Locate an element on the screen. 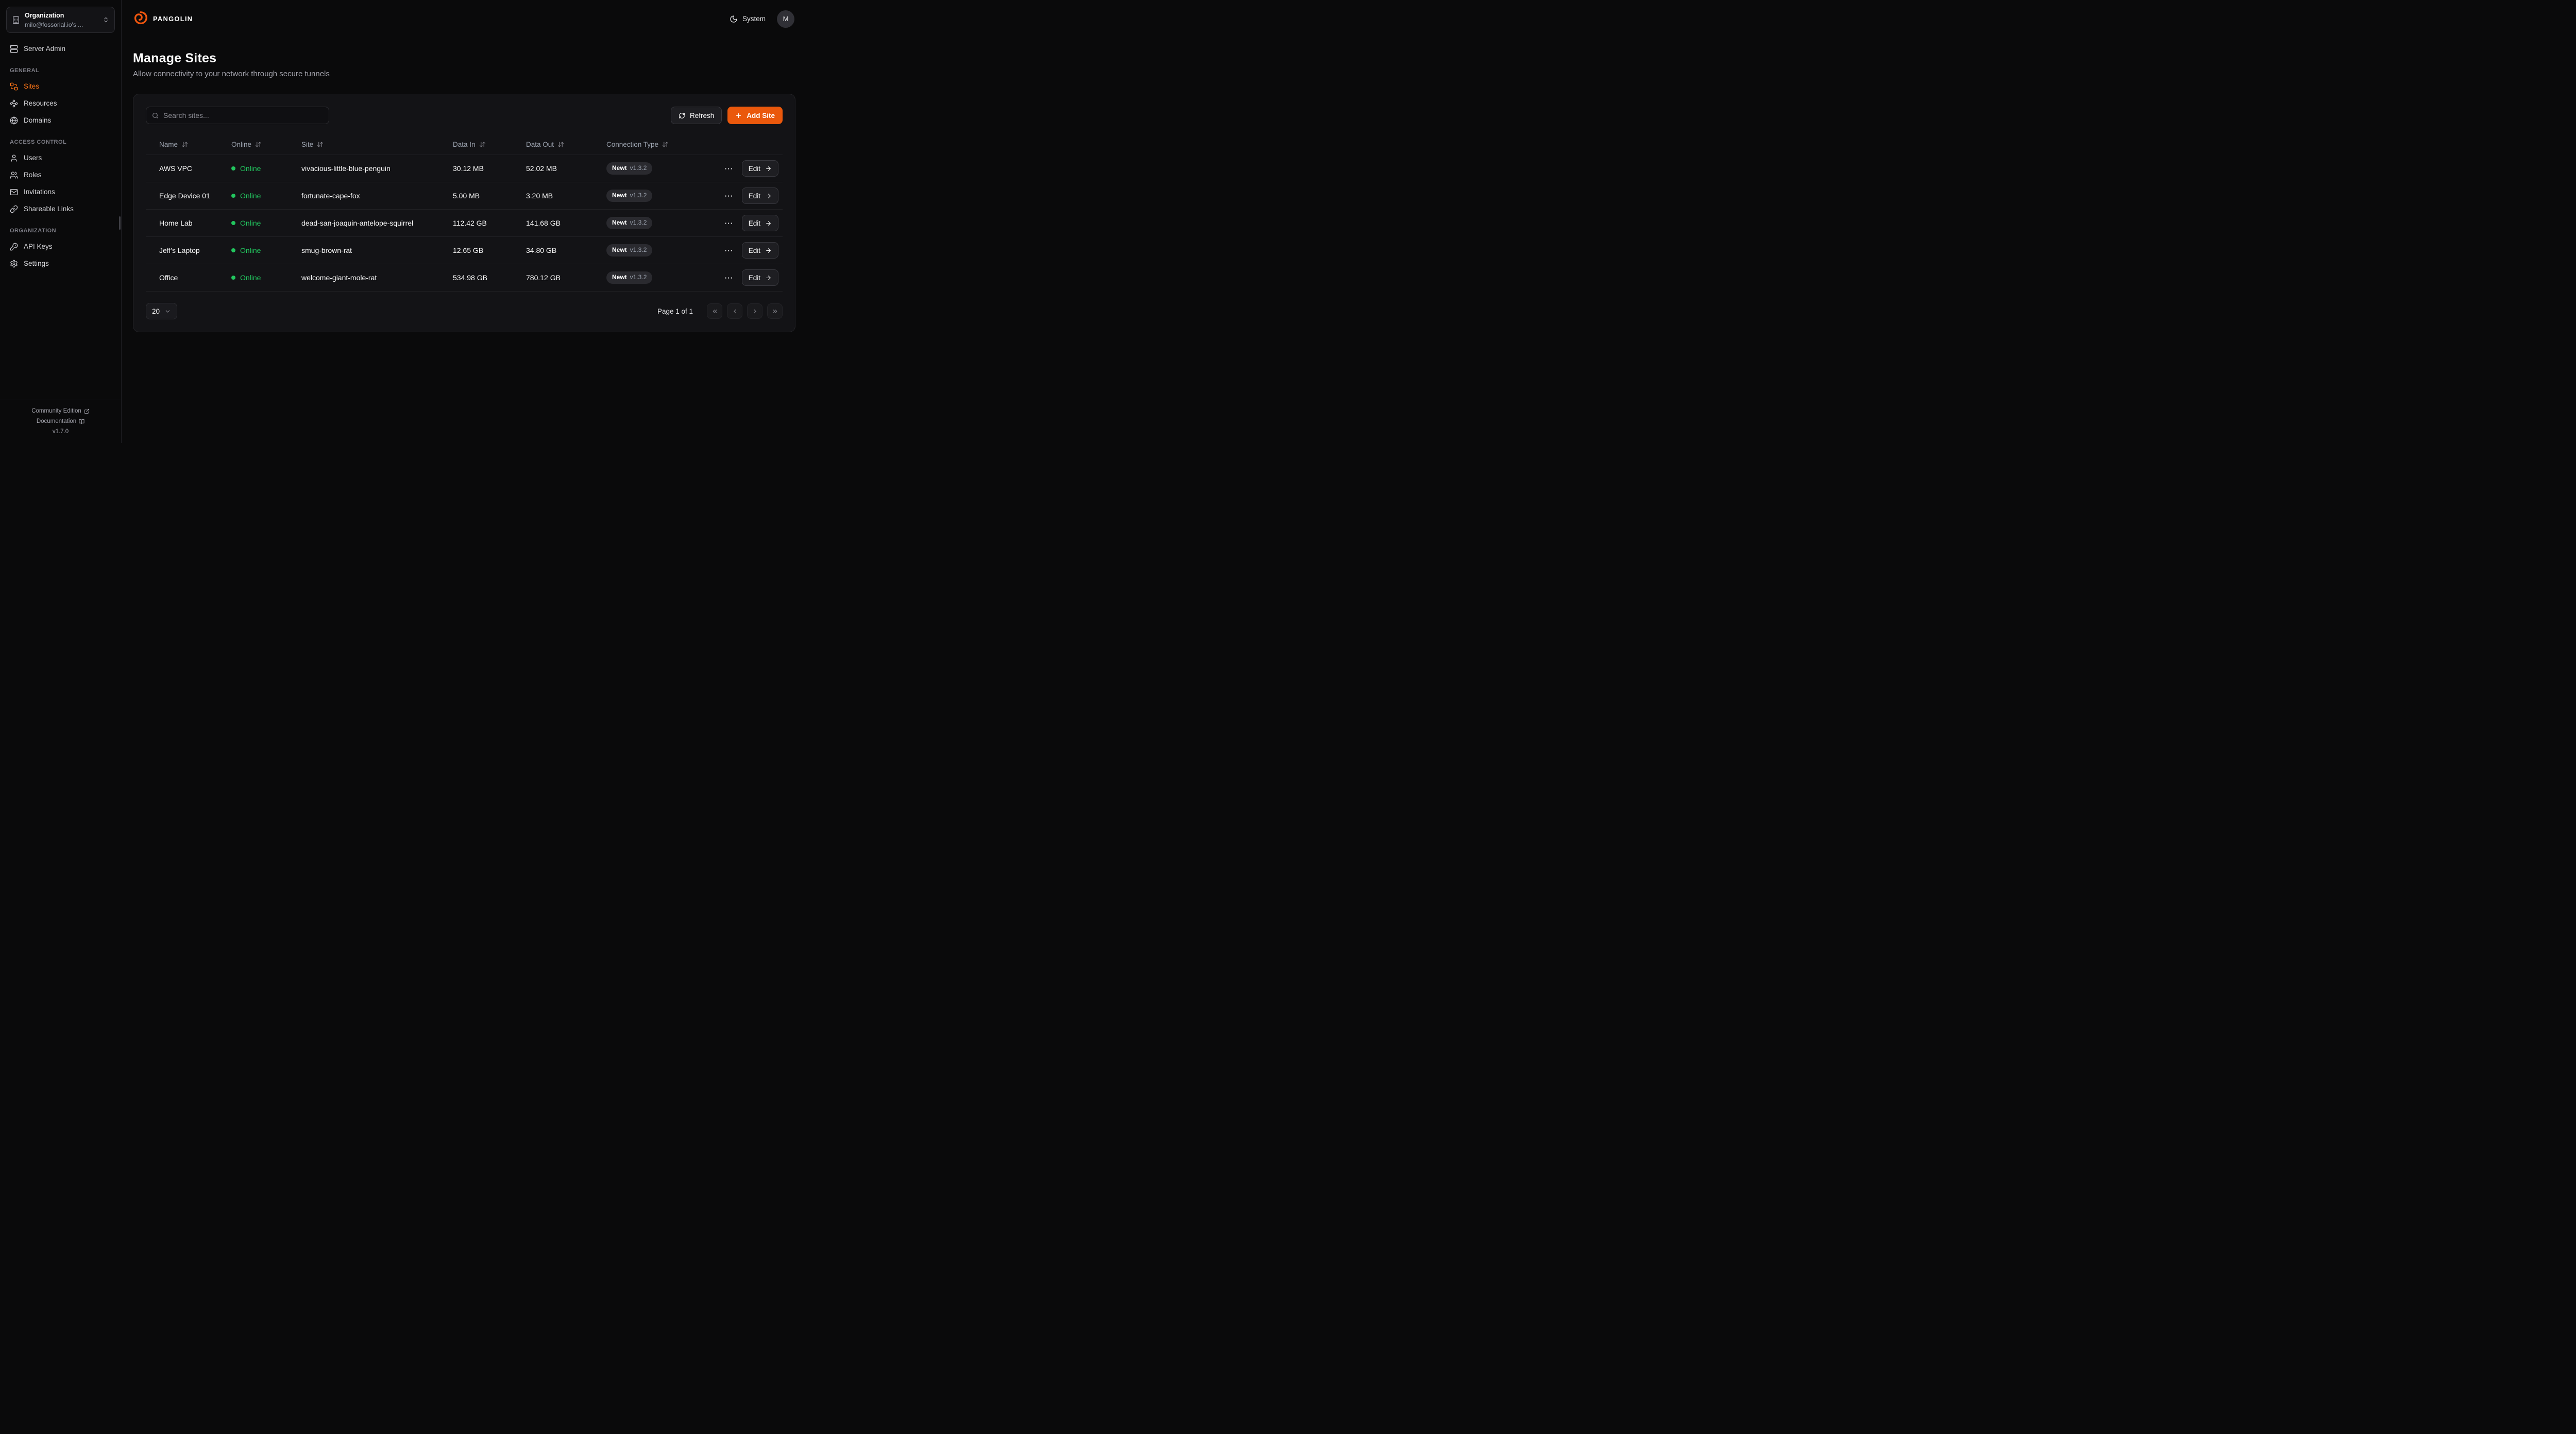  refresh-icon is located at coordinates (682, 115).